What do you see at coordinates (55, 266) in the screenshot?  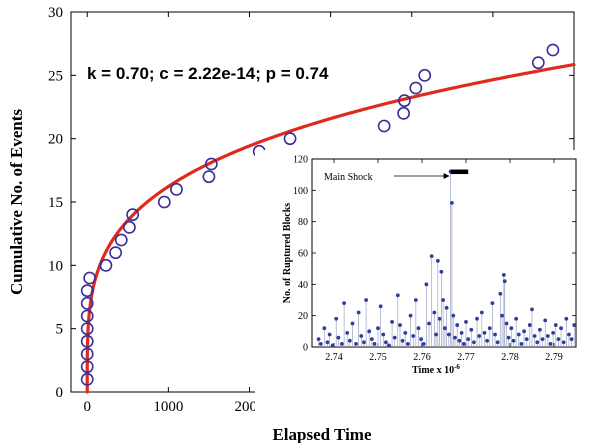 I see `main-y-tick-label: 10` at bounding box center [55, 266].